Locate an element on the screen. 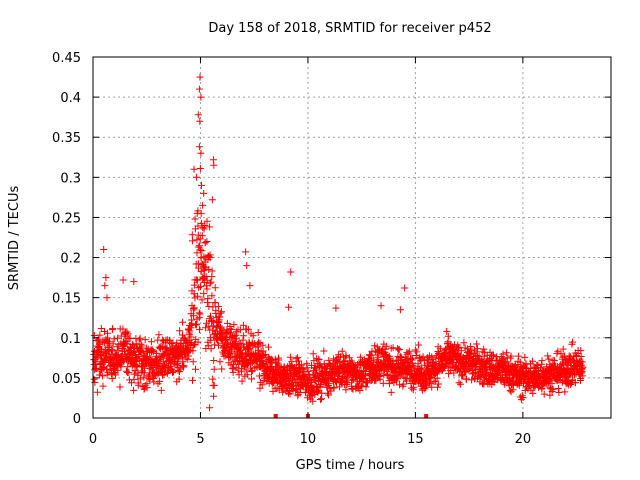 Image resolution: width=640 pixels, height=480 pixels. x-tick-label: 10 is located at coordinates (308, 439).